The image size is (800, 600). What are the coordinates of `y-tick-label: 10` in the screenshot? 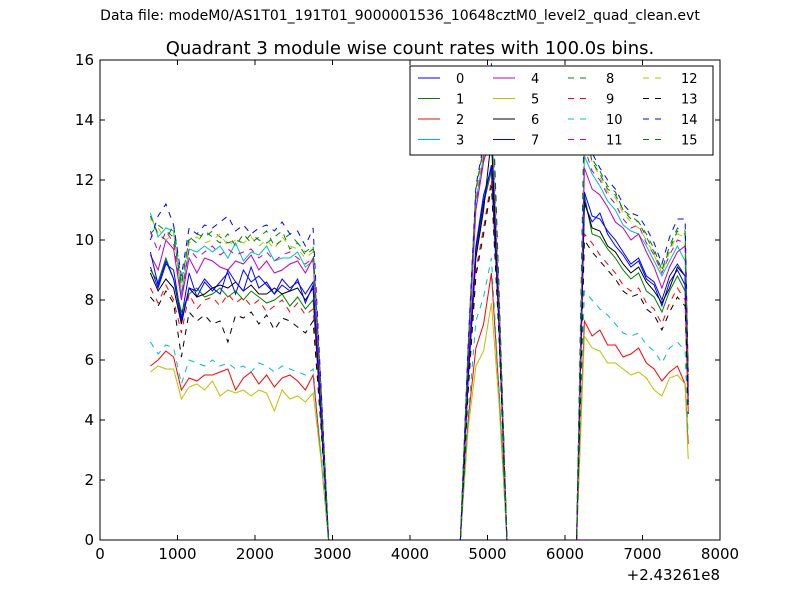 It's located at (84, 240).